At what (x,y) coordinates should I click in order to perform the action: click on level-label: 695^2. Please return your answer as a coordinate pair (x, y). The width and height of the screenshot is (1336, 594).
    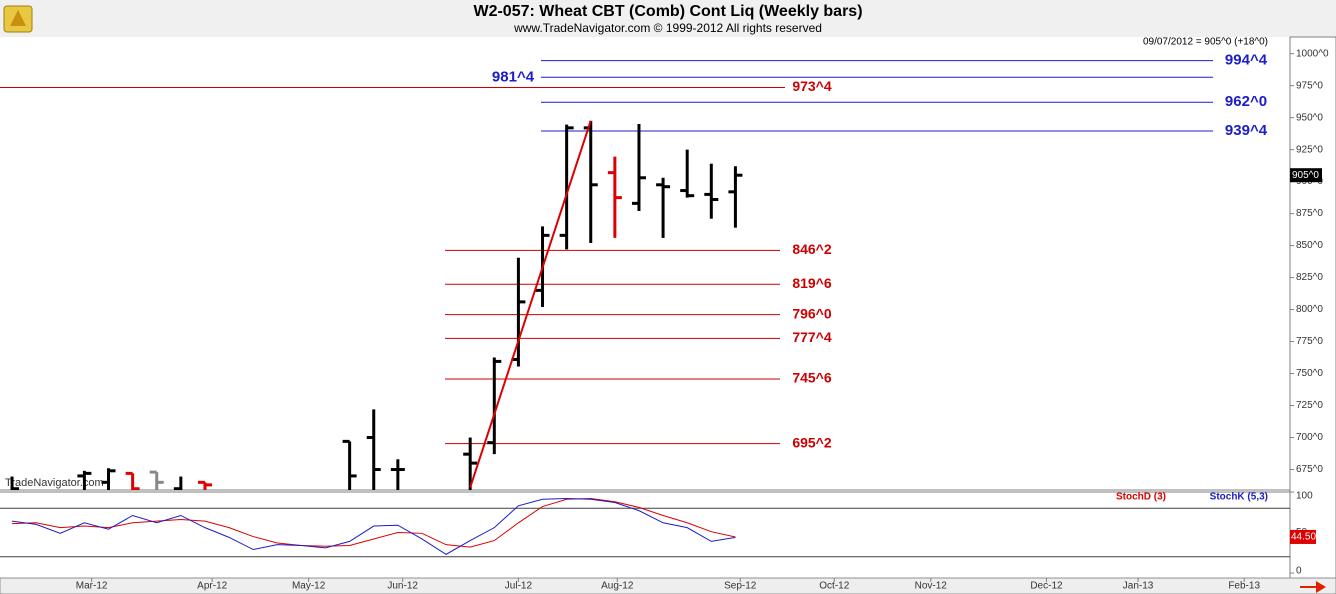
    Looking at the image, I should click on (812, 442).